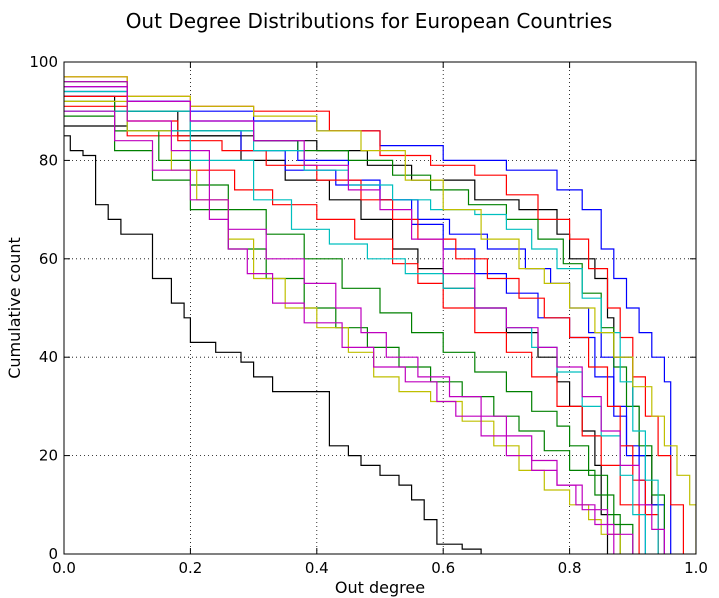 This screenshot has height=598, width=719. What do you see at coordinates (48, 160) in the screenshot?
I see `y-tick-label: 80` at bounding box center [48, 160].